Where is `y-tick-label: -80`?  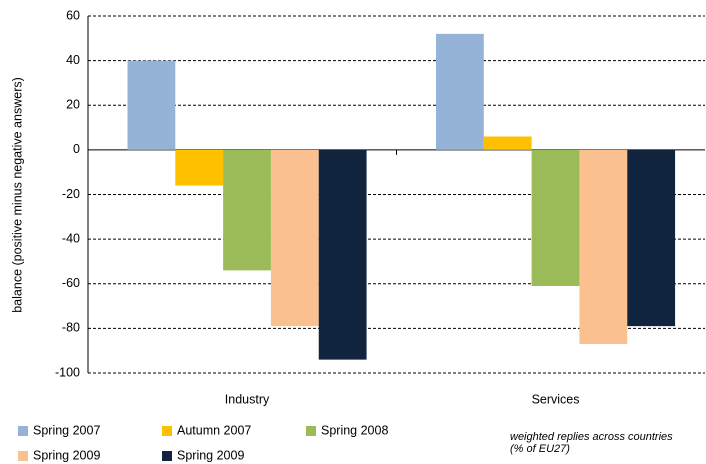
y-tick-label: -80 is located at coordinates (71, 328).